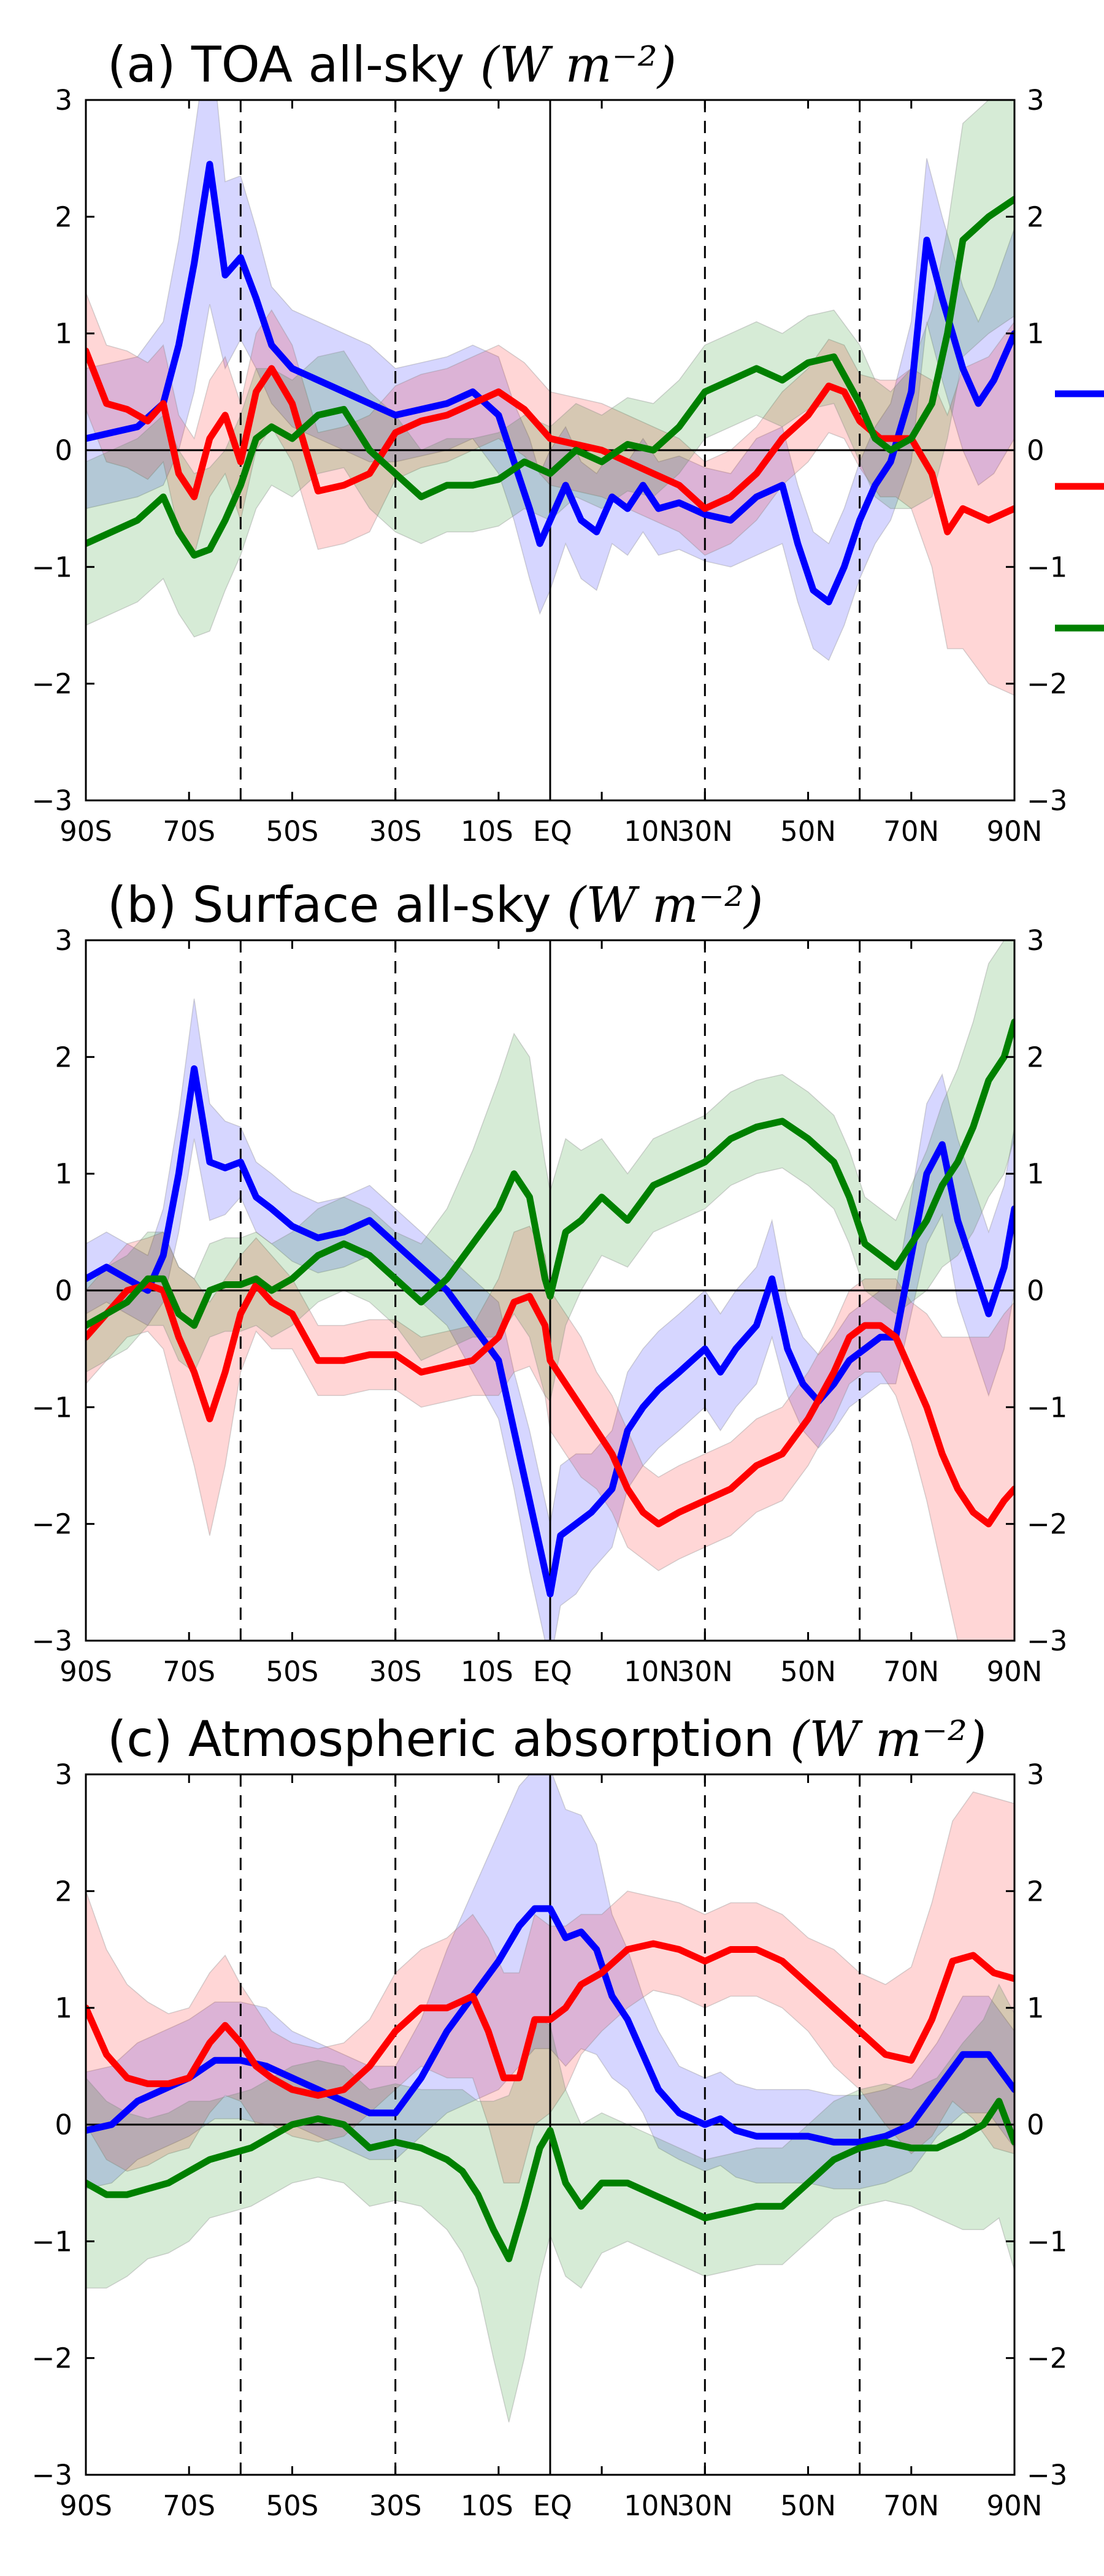 The height and width of the screenshot is (2576, 1104). I want to click on panel-title: (a) TOA all-sky (W m⁻²), so click(392, 64).